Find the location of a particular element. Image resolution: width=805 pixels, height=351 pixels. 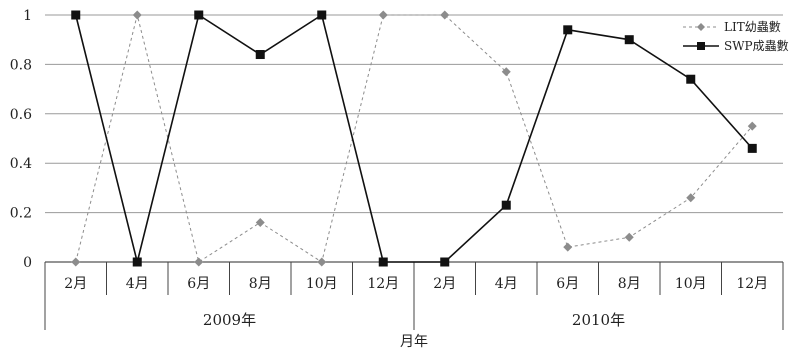

y-tick-label: 0.4 is located at coordinates (21, 164).